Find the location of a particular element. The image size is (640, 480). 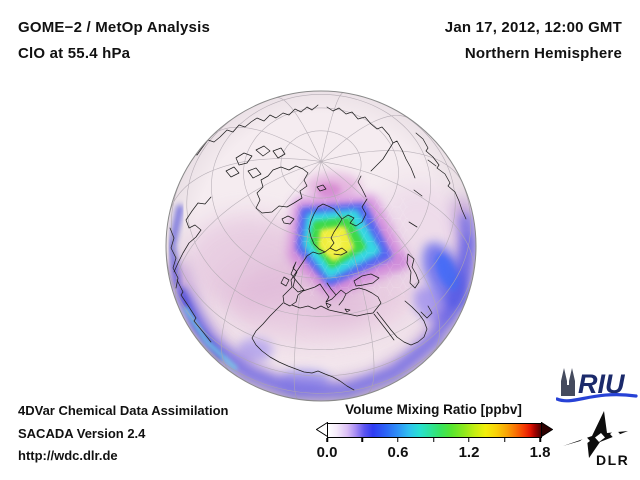

colorbar-right-arrow-icon is located at coordinates (547, 430).